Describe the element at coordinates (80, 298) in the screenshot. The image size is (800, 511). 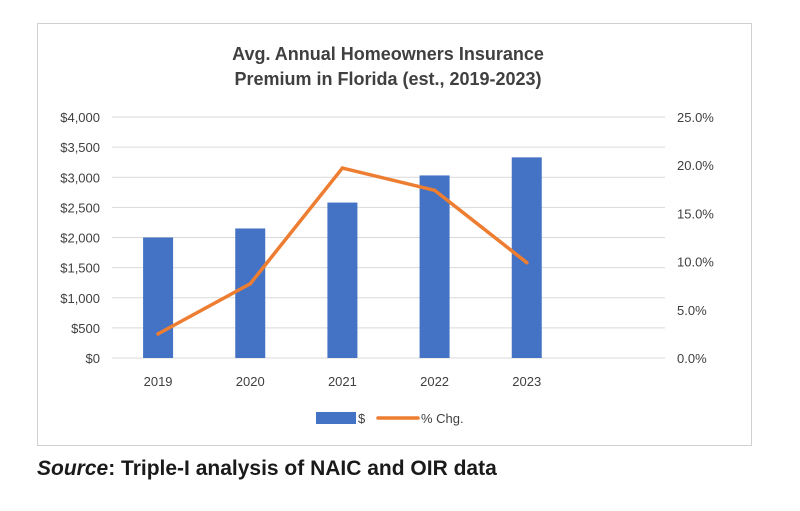
I see `y-left-tick-label: $1,000` at that location.